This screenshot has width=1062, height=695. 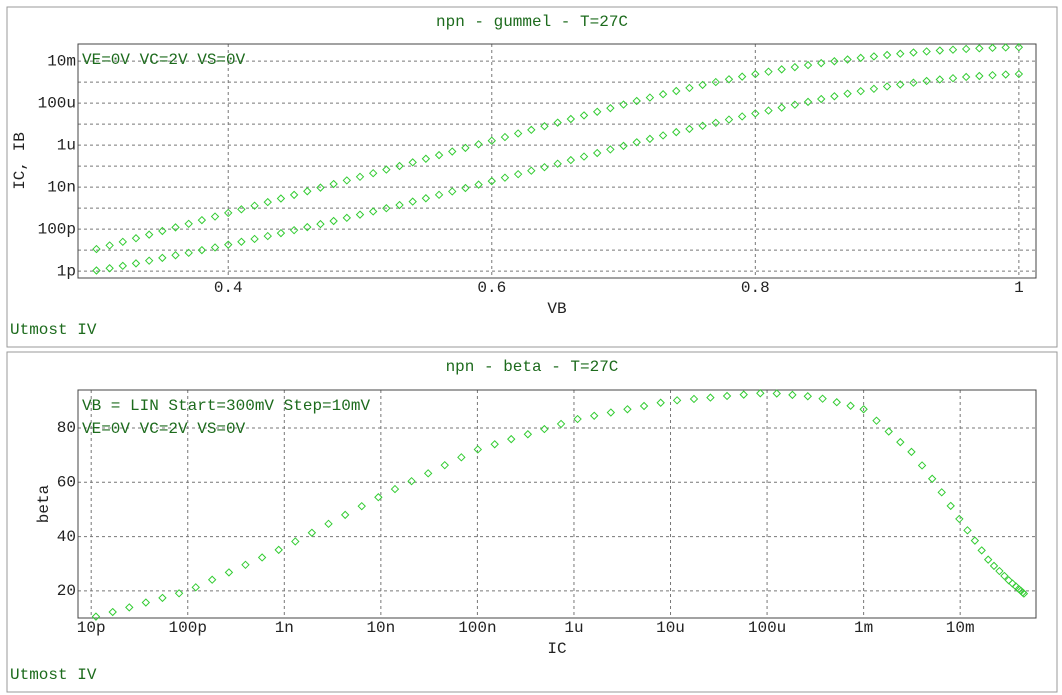 I want to click on y-tick-label: 40, so click(x=66, y=537).